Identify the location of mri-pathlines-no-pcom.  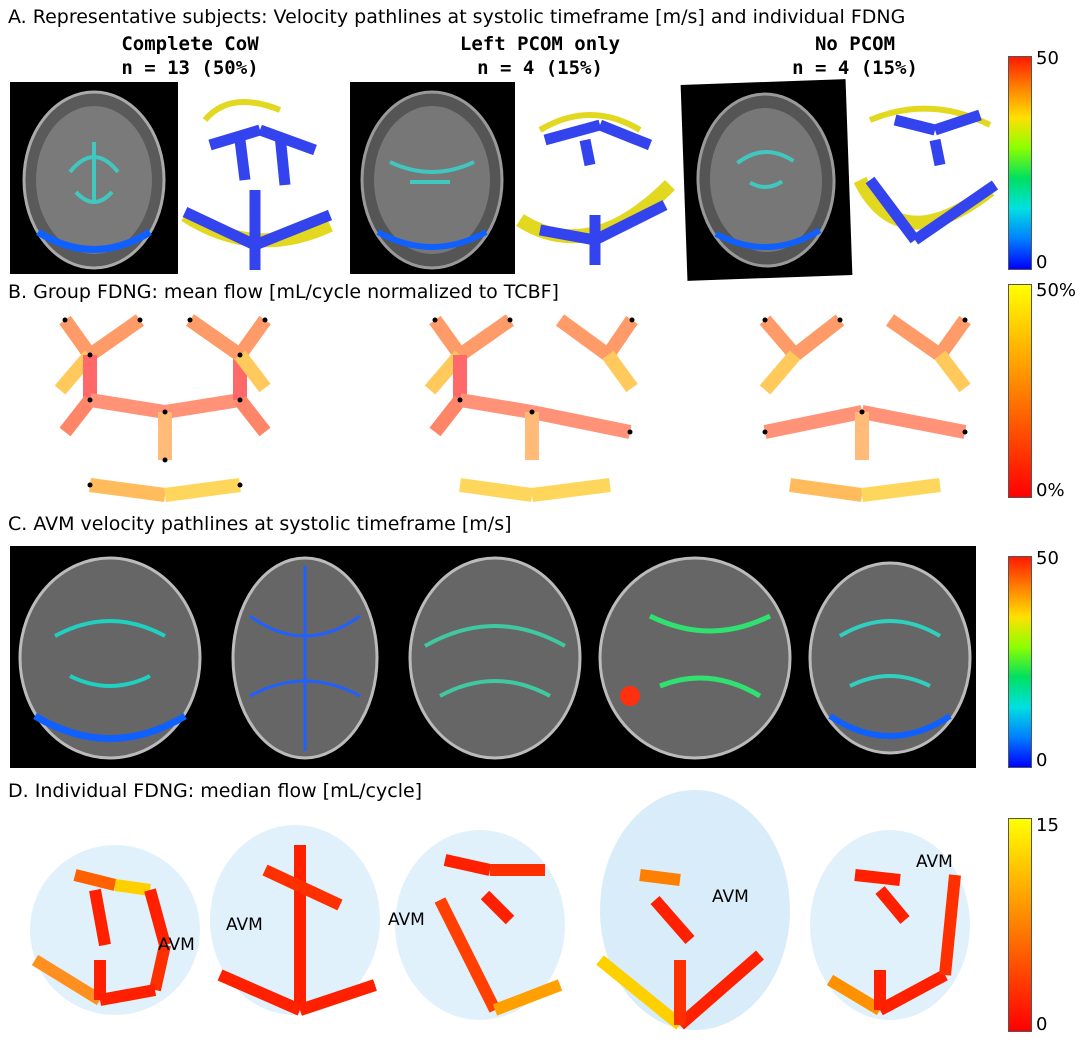
(766, 180).